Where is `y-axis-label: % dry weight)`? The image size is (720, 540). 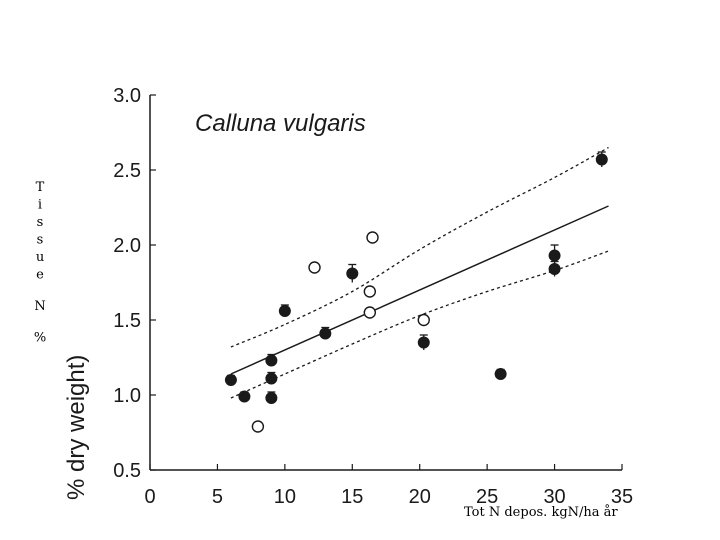
y-axis-label: % dry weight) is located at coordinates (76, 427).